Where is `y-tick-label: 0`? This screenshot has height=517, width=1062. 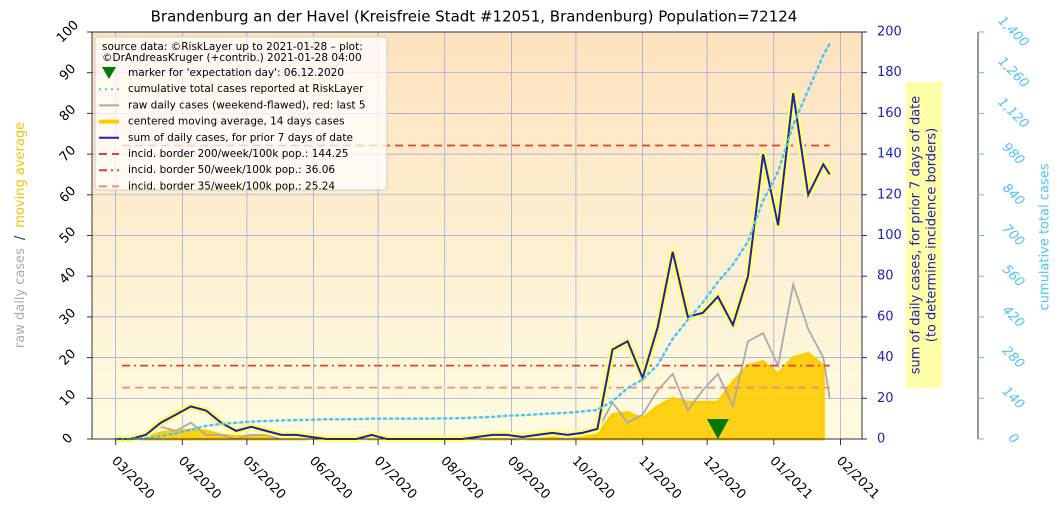 y-tick-label: 0 is located at coordinates (68, 439).